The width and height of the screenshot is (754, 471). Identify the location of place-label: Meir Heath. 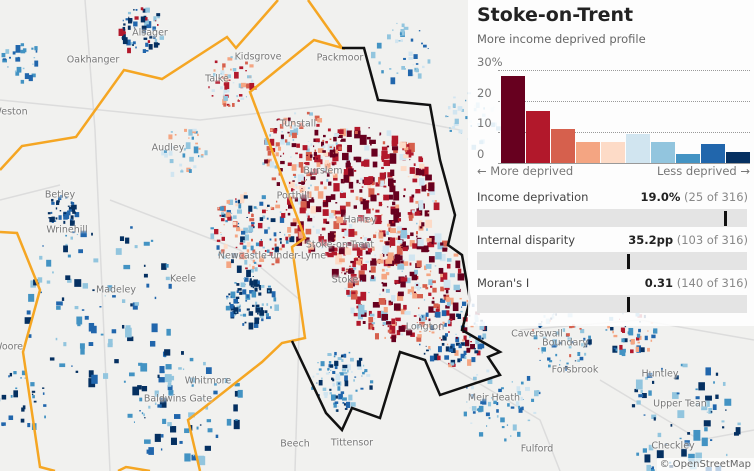
(494, 398).